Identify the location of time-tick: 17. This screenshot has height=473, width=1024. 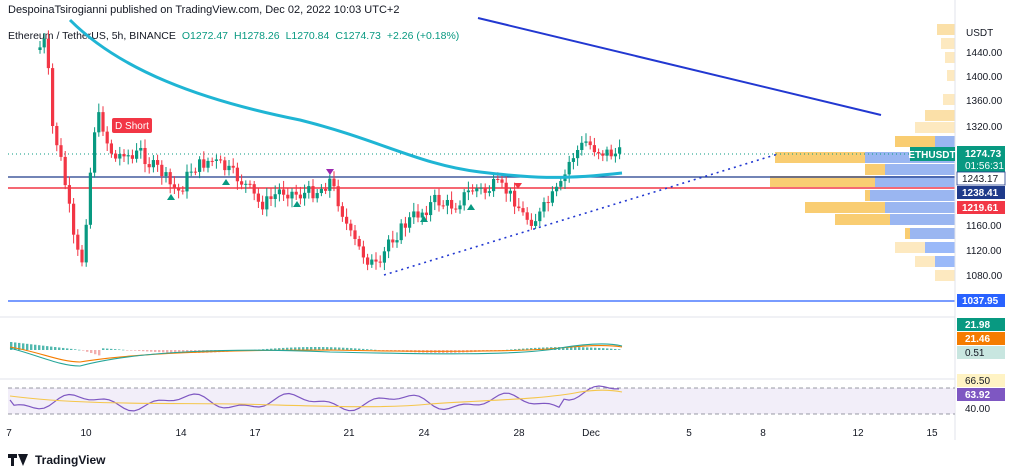
(255, 433).